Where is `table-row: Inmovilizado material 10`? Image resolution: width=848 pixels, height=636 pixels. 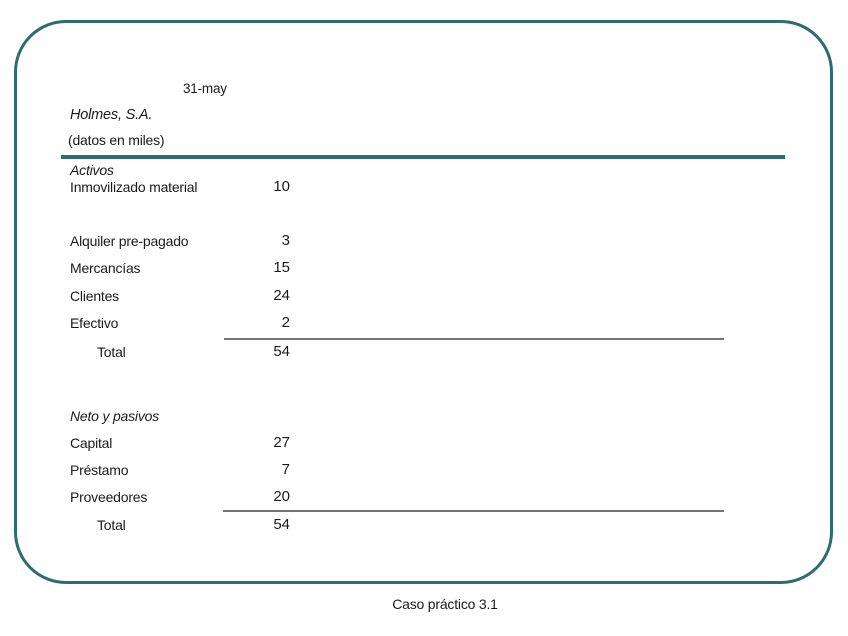
table-row: Inmovilizado material 10 is located at coordinates (180, 187).